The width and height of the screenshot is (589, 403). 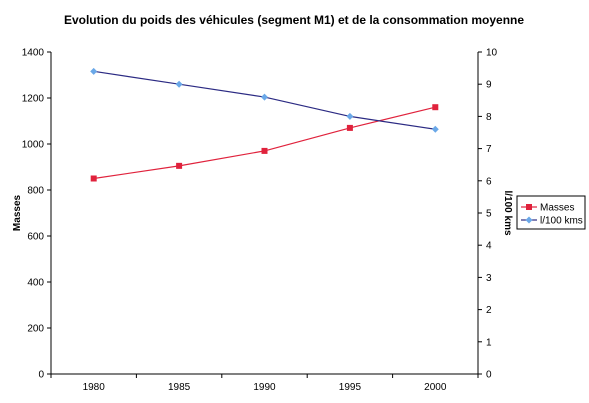 I want to click on legend-box, so click(x=551, y=212).